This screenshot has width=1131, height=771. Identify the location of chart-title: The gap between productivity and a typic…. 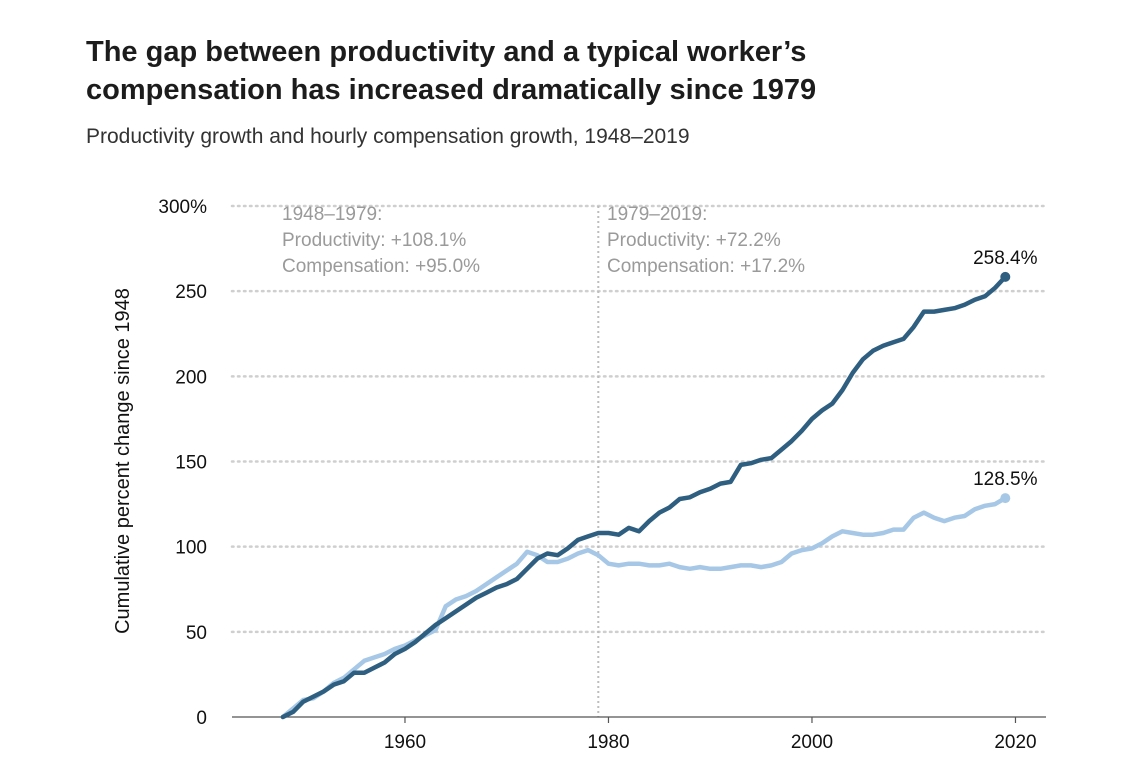
(586, 71).